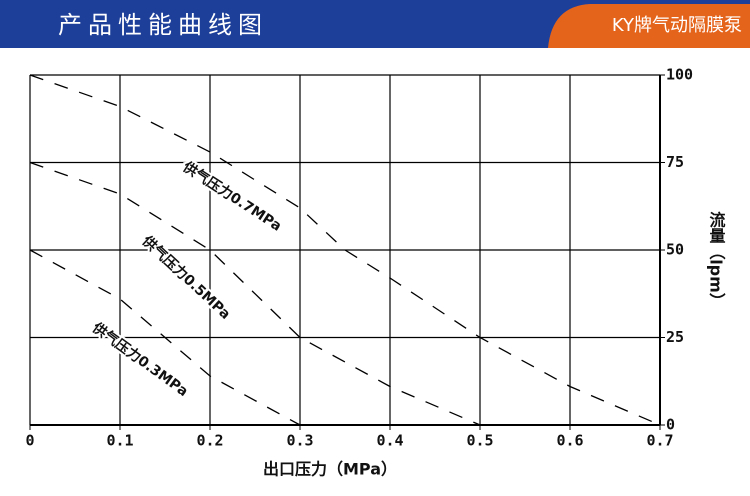 This screenshot has height=496, width=750. I want to click on series-label: 供气压力0.5MPa, so click(186, 277).